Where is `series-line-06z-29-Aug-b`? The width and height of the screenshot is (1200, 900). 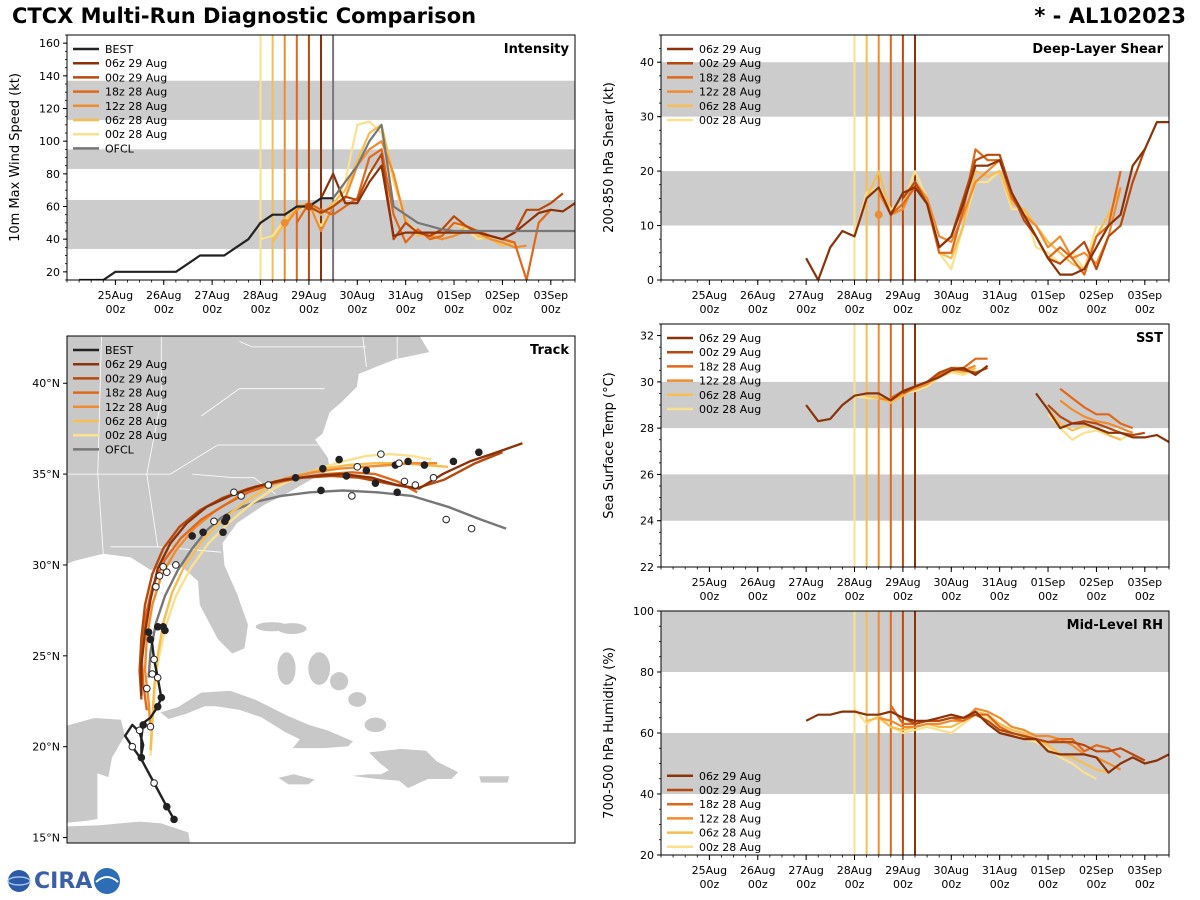
series-line-06z-29-Aug-b is located at coordinates (1102, 417).